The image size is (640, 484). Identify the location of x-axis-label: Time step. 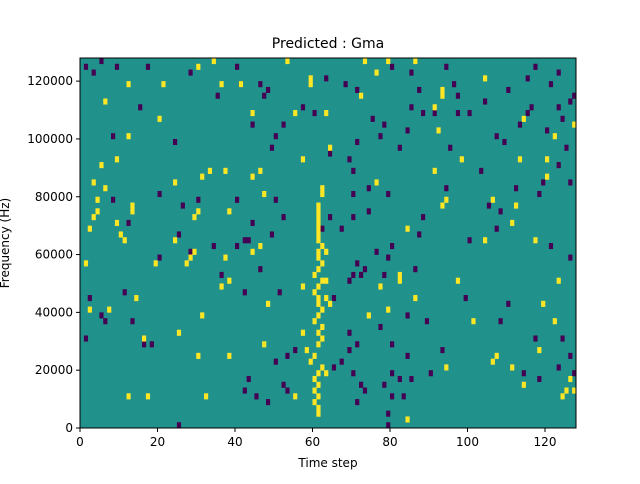
(327, 463).